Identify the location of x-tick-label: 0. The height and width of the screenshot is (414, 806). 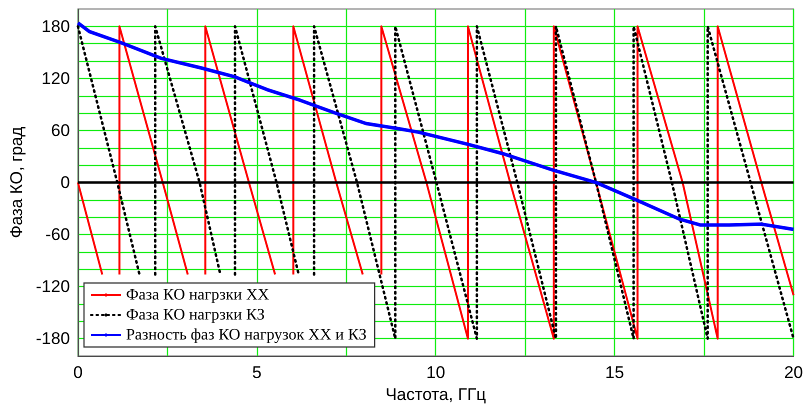
(78, 372).